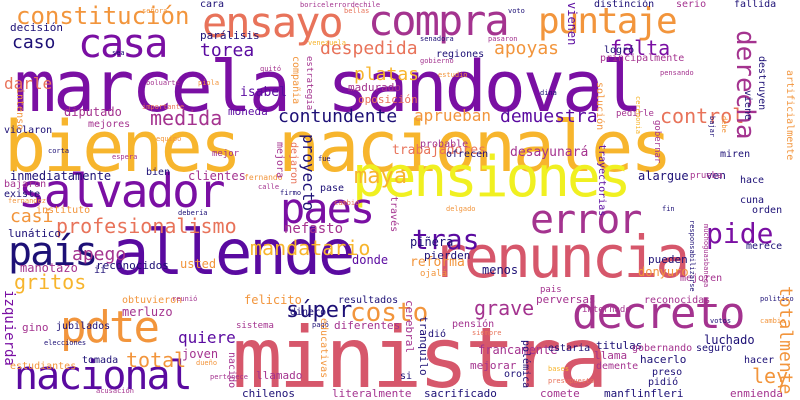 The image size is (800, 400). What do you see at coordinates (122, 191) in the screenshot?
I see `word-salvador: salvador` at bounding box center [122, 191].